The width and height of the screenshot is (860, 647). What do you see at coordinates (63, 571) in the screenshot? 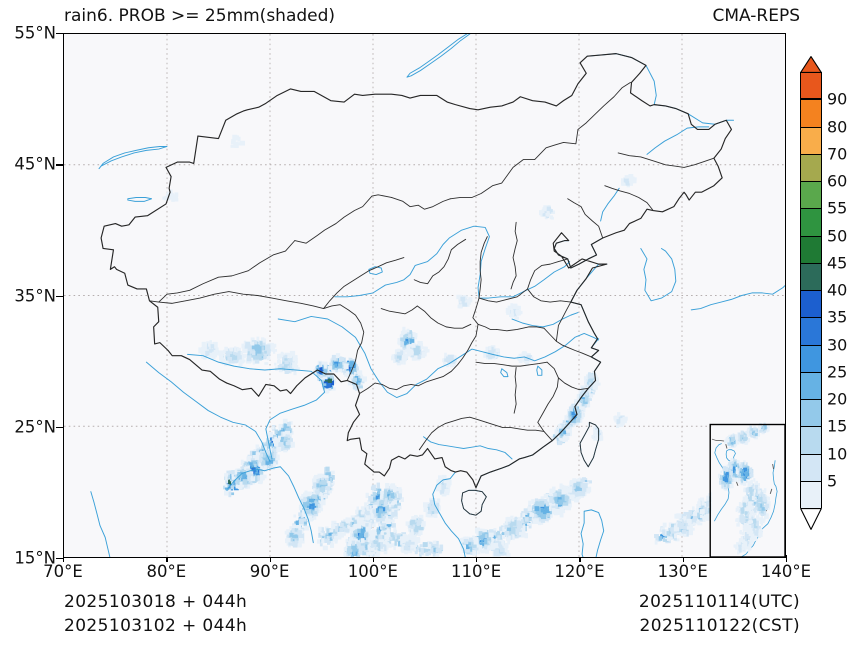
I see `x-tick-label: 70°E` at bounding box center [63, 571].